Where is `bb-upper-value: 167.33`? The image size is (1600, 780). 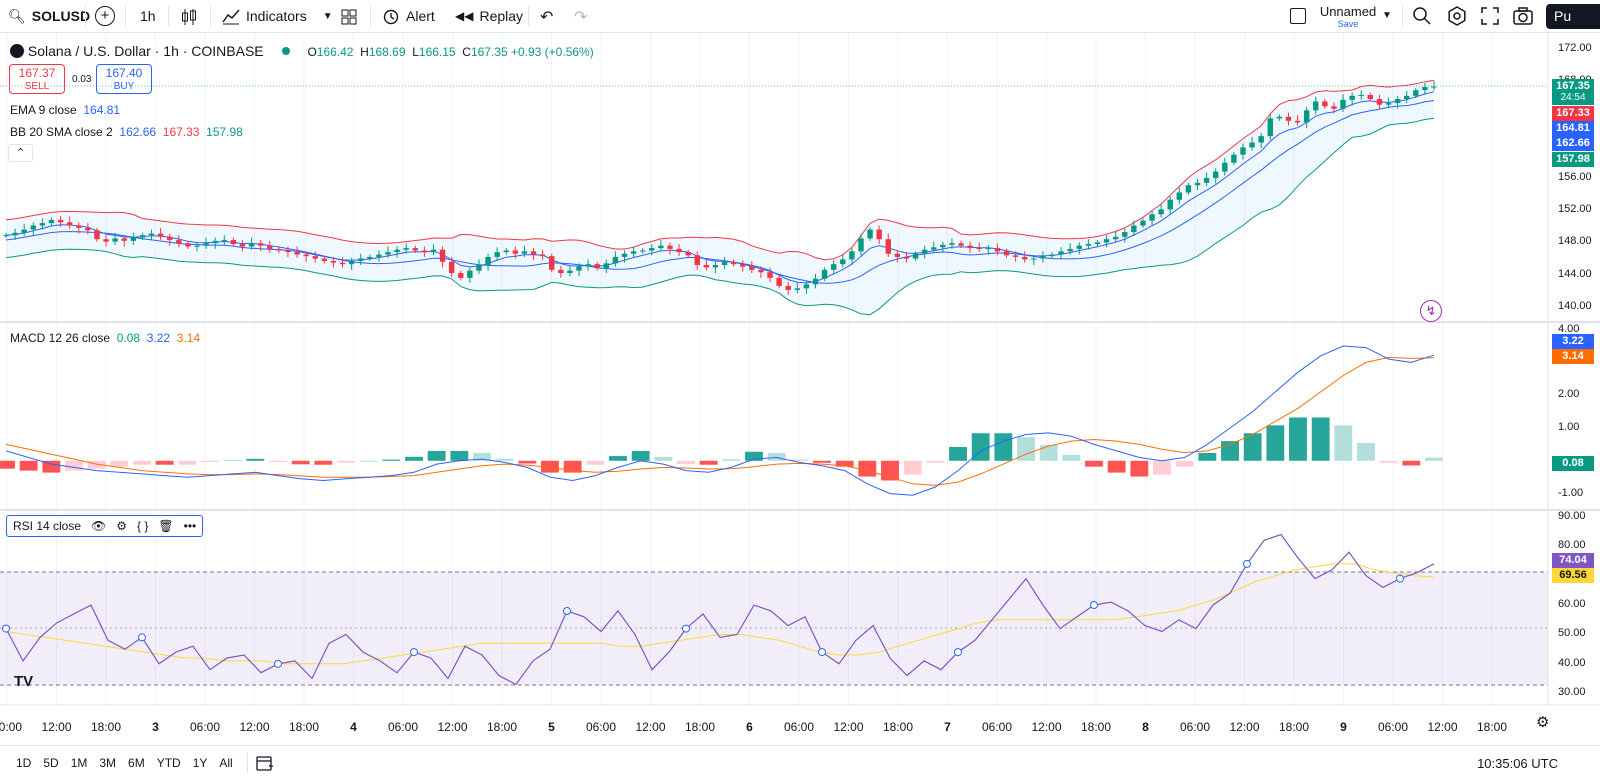 bb-upper-value: 167.33 is located at coordinates (181, 132).